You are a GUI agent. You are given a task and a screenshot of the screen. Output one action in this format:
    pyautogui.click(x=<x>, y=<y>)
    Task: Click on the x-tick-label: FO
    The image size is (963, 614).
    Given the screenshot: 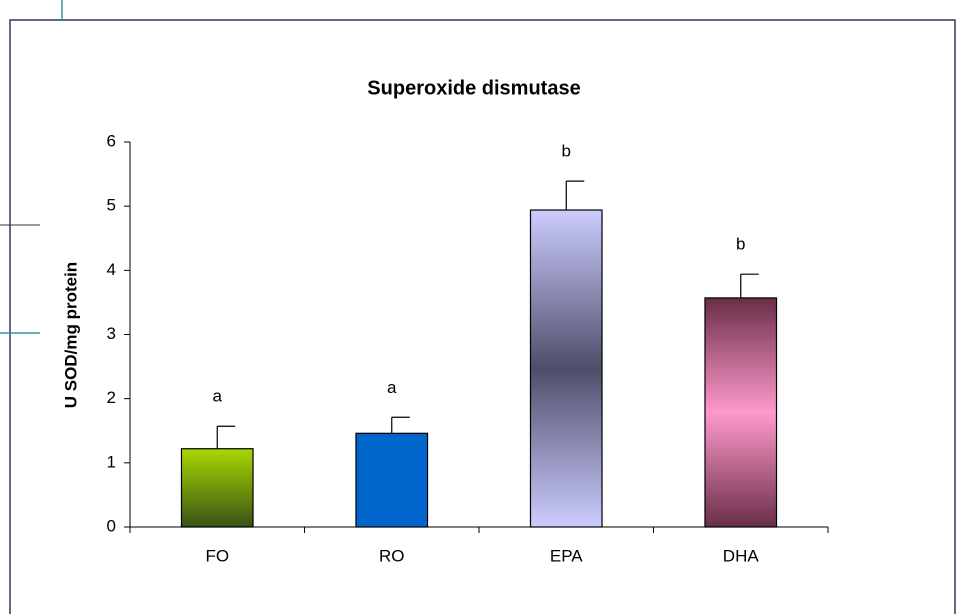 What is the action you would take?
    pyautogui.click(x=217, y=555)
    